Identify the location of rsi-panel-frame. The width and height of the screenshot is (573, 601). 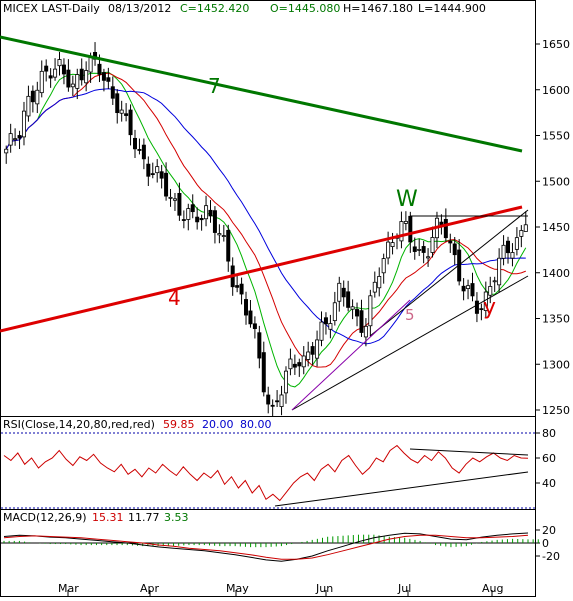
(268, 463).